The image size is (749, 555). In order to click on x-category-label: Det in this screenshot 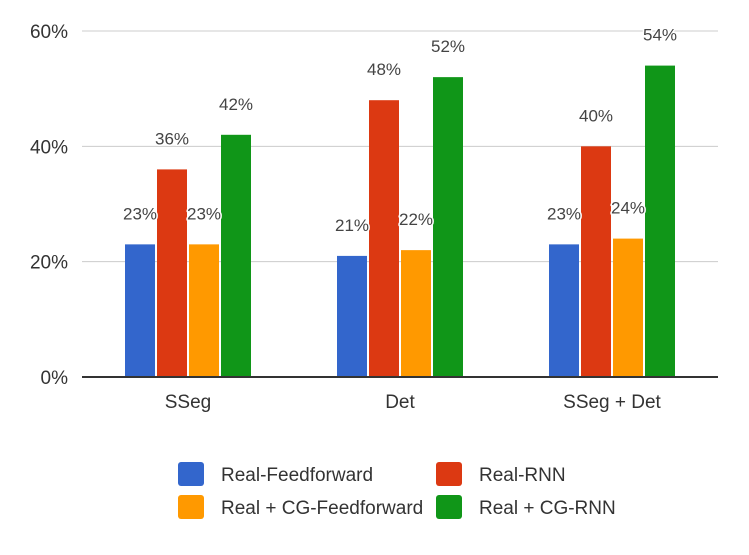, I will do `click(400, 402)`.